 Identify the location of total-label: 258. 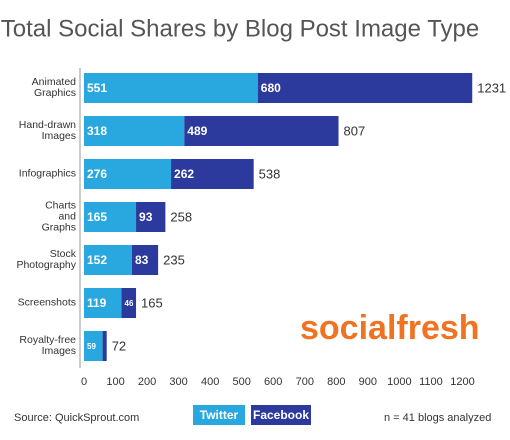
(181, 216).